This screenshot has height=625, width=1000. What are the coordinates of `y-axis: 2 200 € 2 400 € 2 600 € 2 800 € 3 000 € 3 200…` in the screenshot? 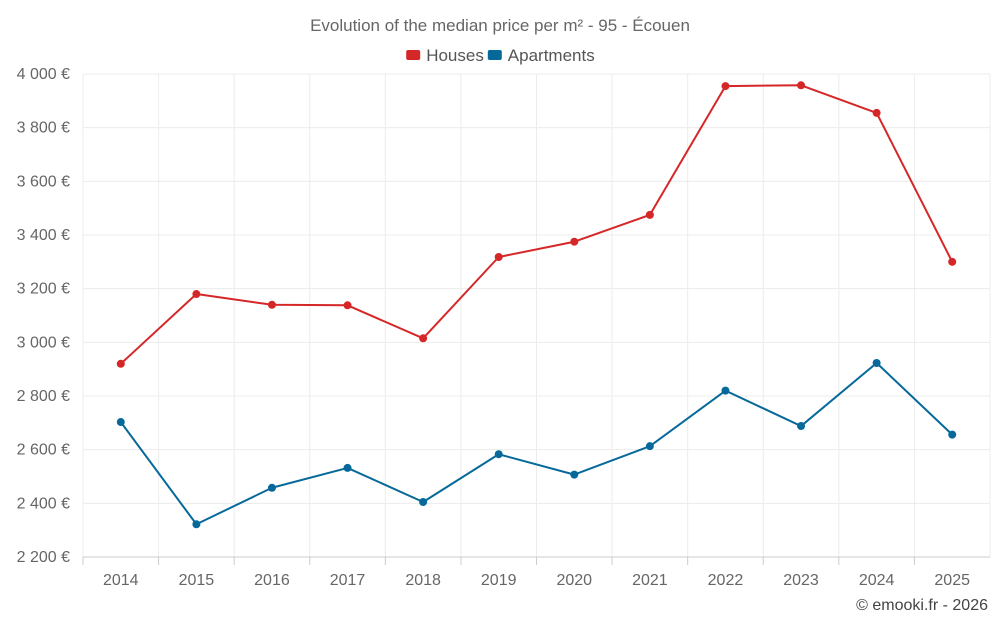 It's located at (43, 316).